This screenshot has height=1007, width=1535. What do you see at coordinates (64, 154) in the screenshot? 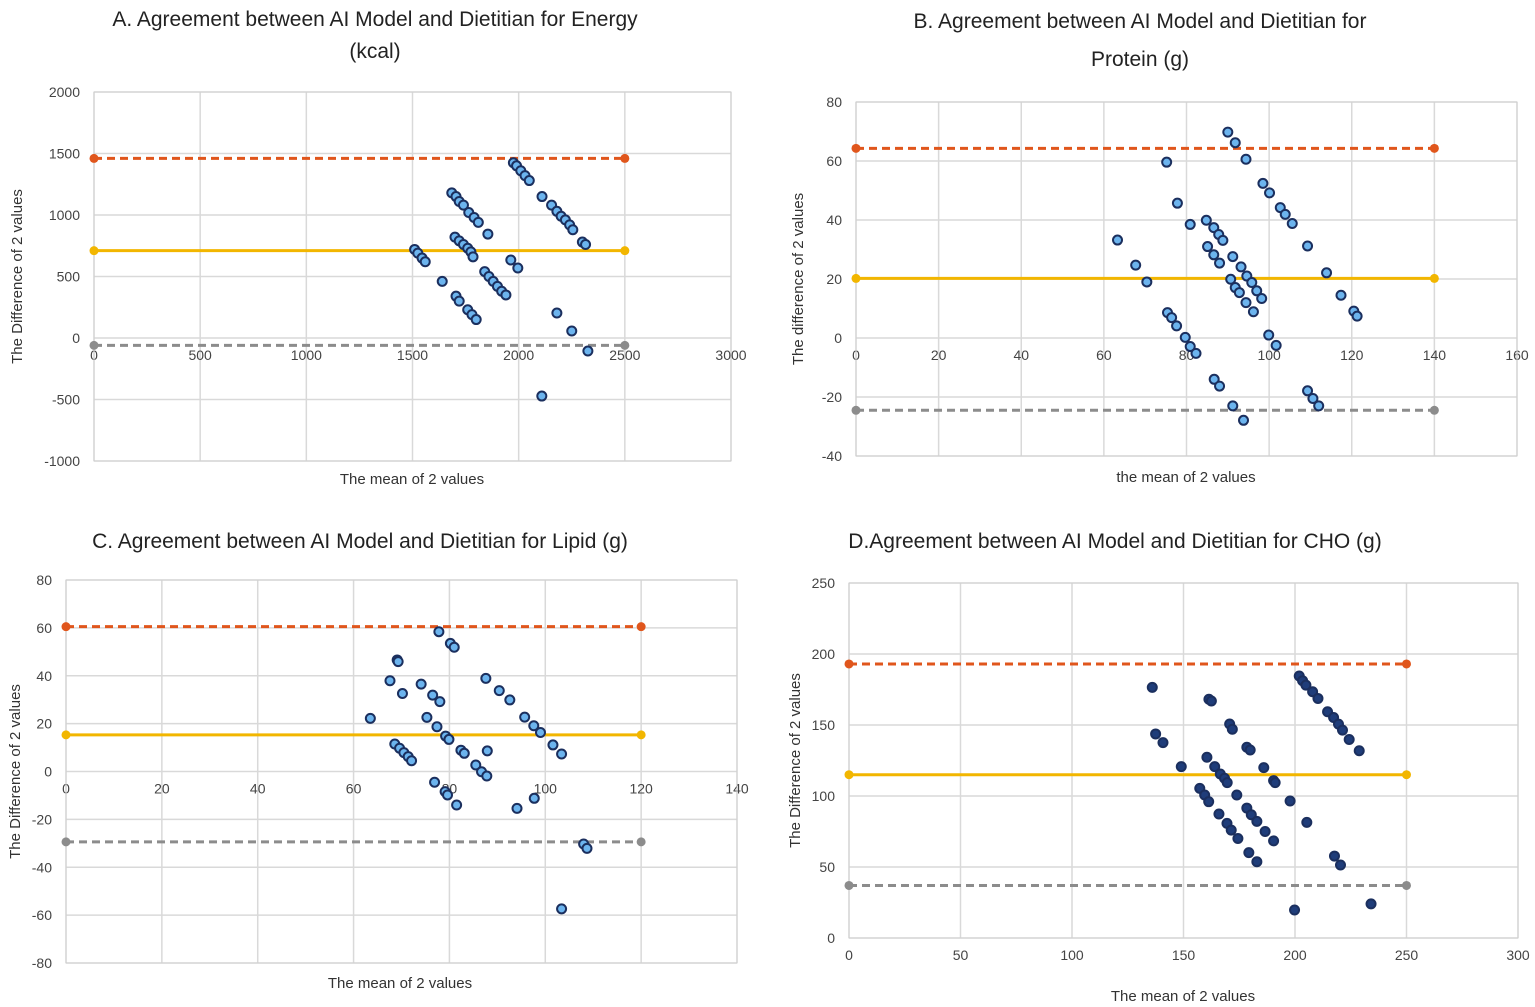
I see `y-tick-label: 1500` at bounding box center [64, 154].